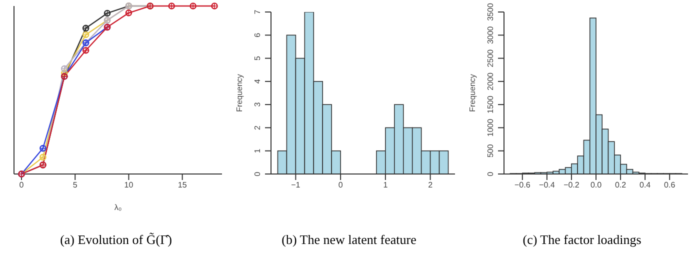  Describe the element at coordinates (257, 127) in the screenshot. I see `y-tick-label: 2` at that location.